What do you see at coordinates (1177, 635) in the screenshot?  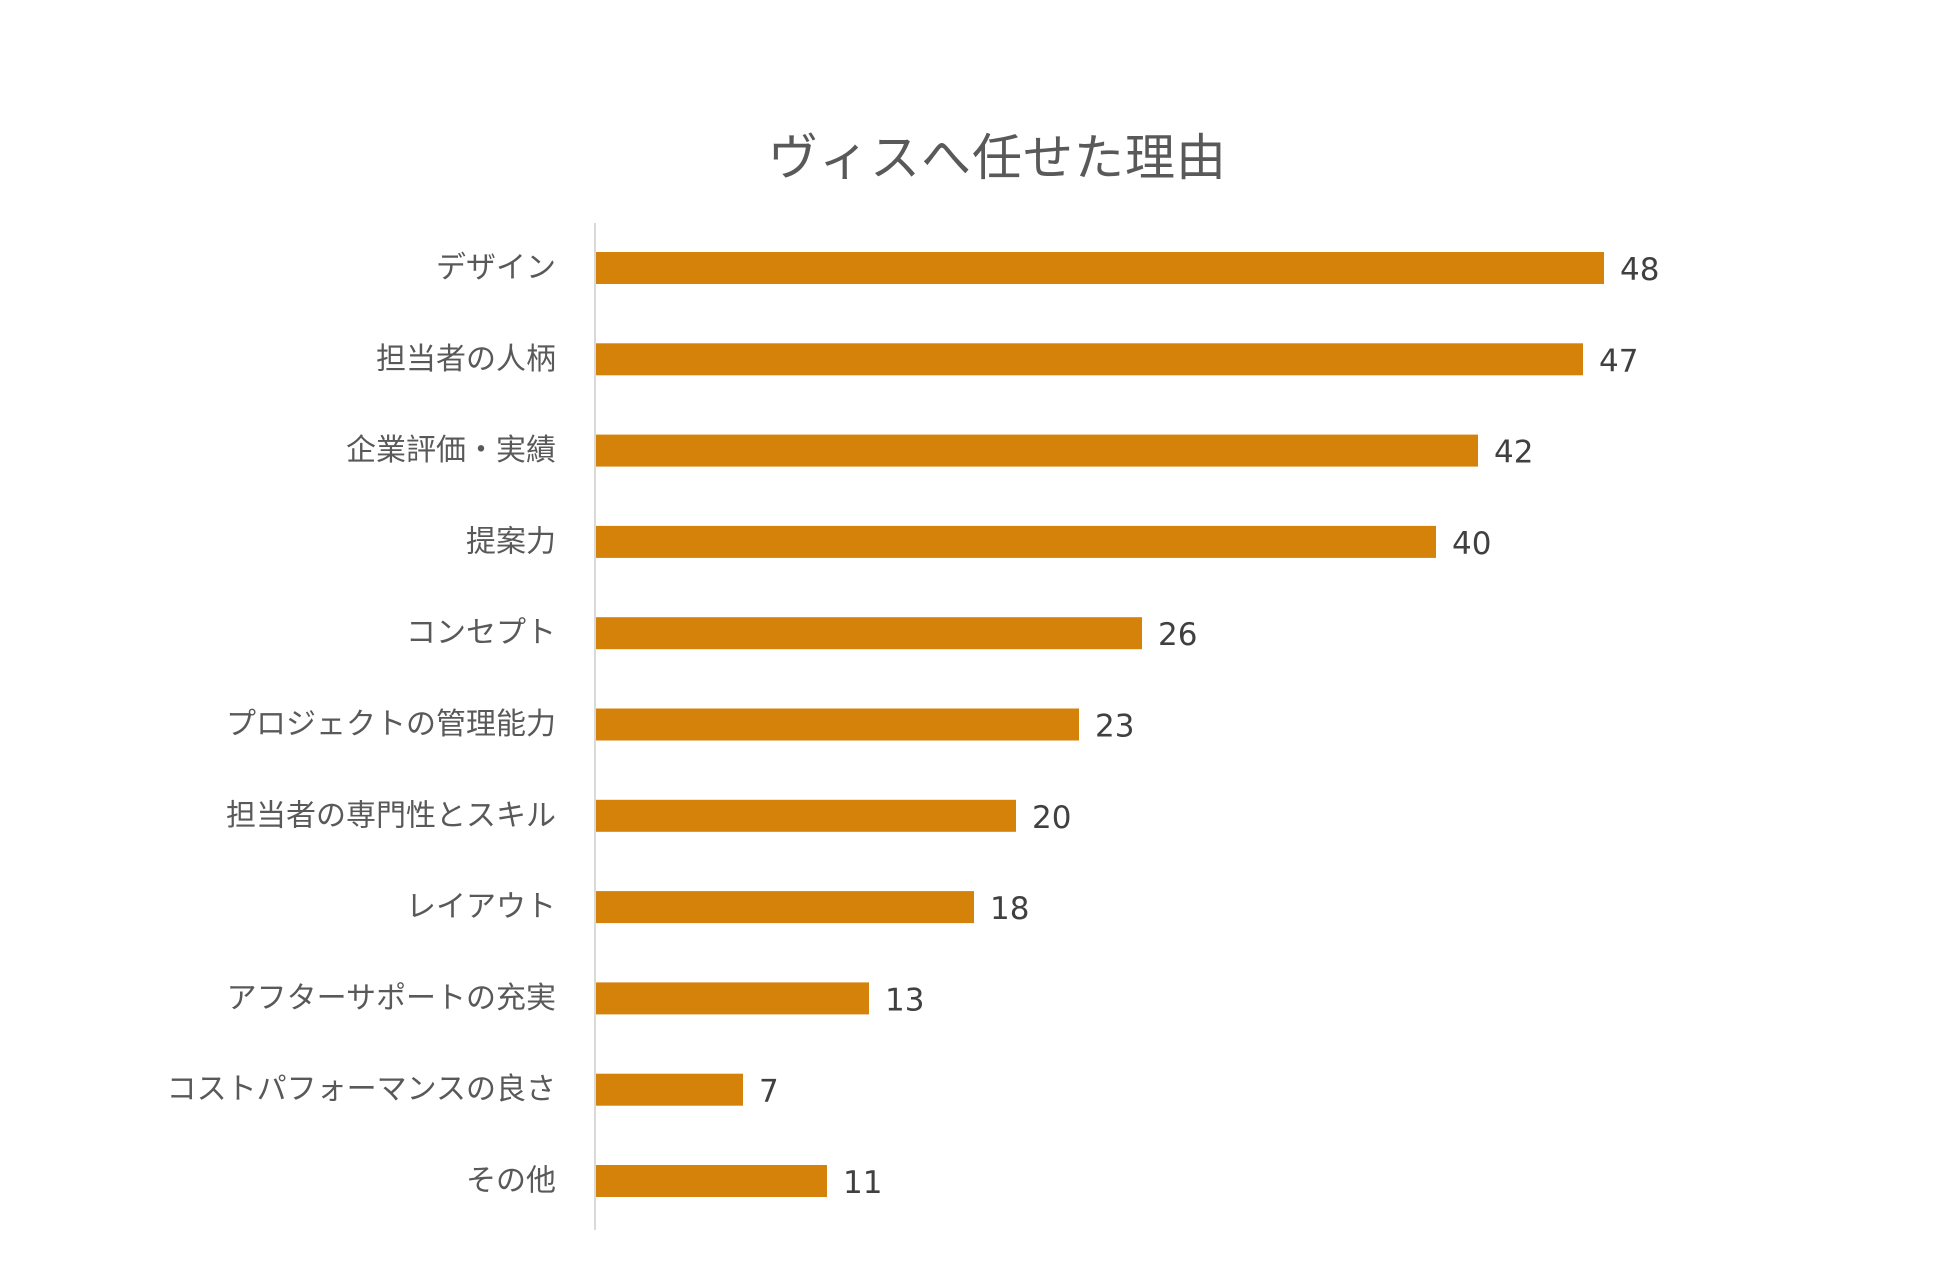 I see `value-label: 26` at bounding box center [1177, 635].